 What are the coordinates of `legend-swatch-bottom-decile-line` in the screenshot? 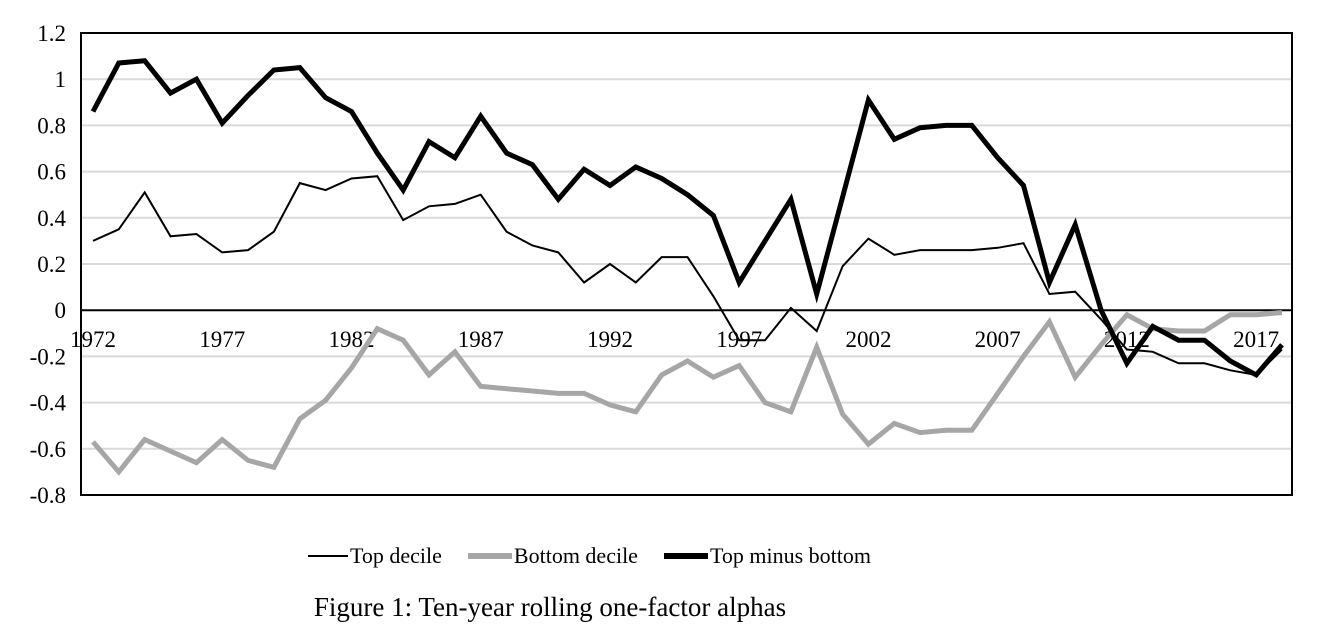 It's located at (489, 556).